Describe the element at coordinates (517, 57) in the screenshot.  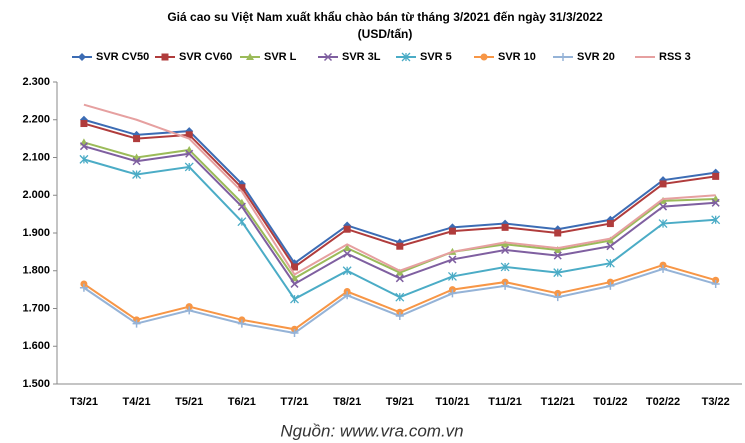
I see `legend-label: SVR 10` at that location.